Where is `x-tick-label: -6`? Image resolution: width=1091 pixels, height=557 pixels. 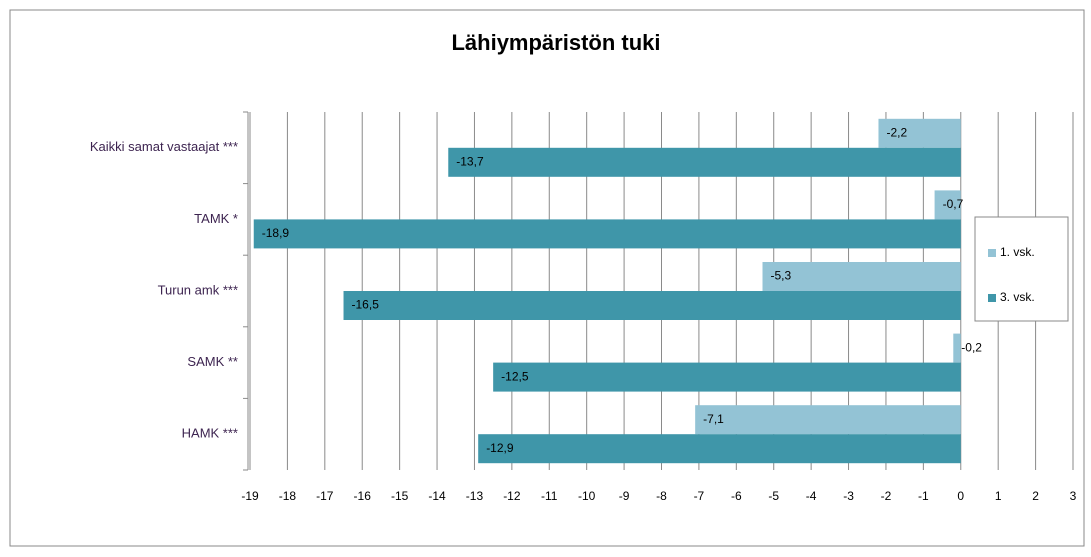
x-tick-label: -6 is located at coordinates (736, 496).